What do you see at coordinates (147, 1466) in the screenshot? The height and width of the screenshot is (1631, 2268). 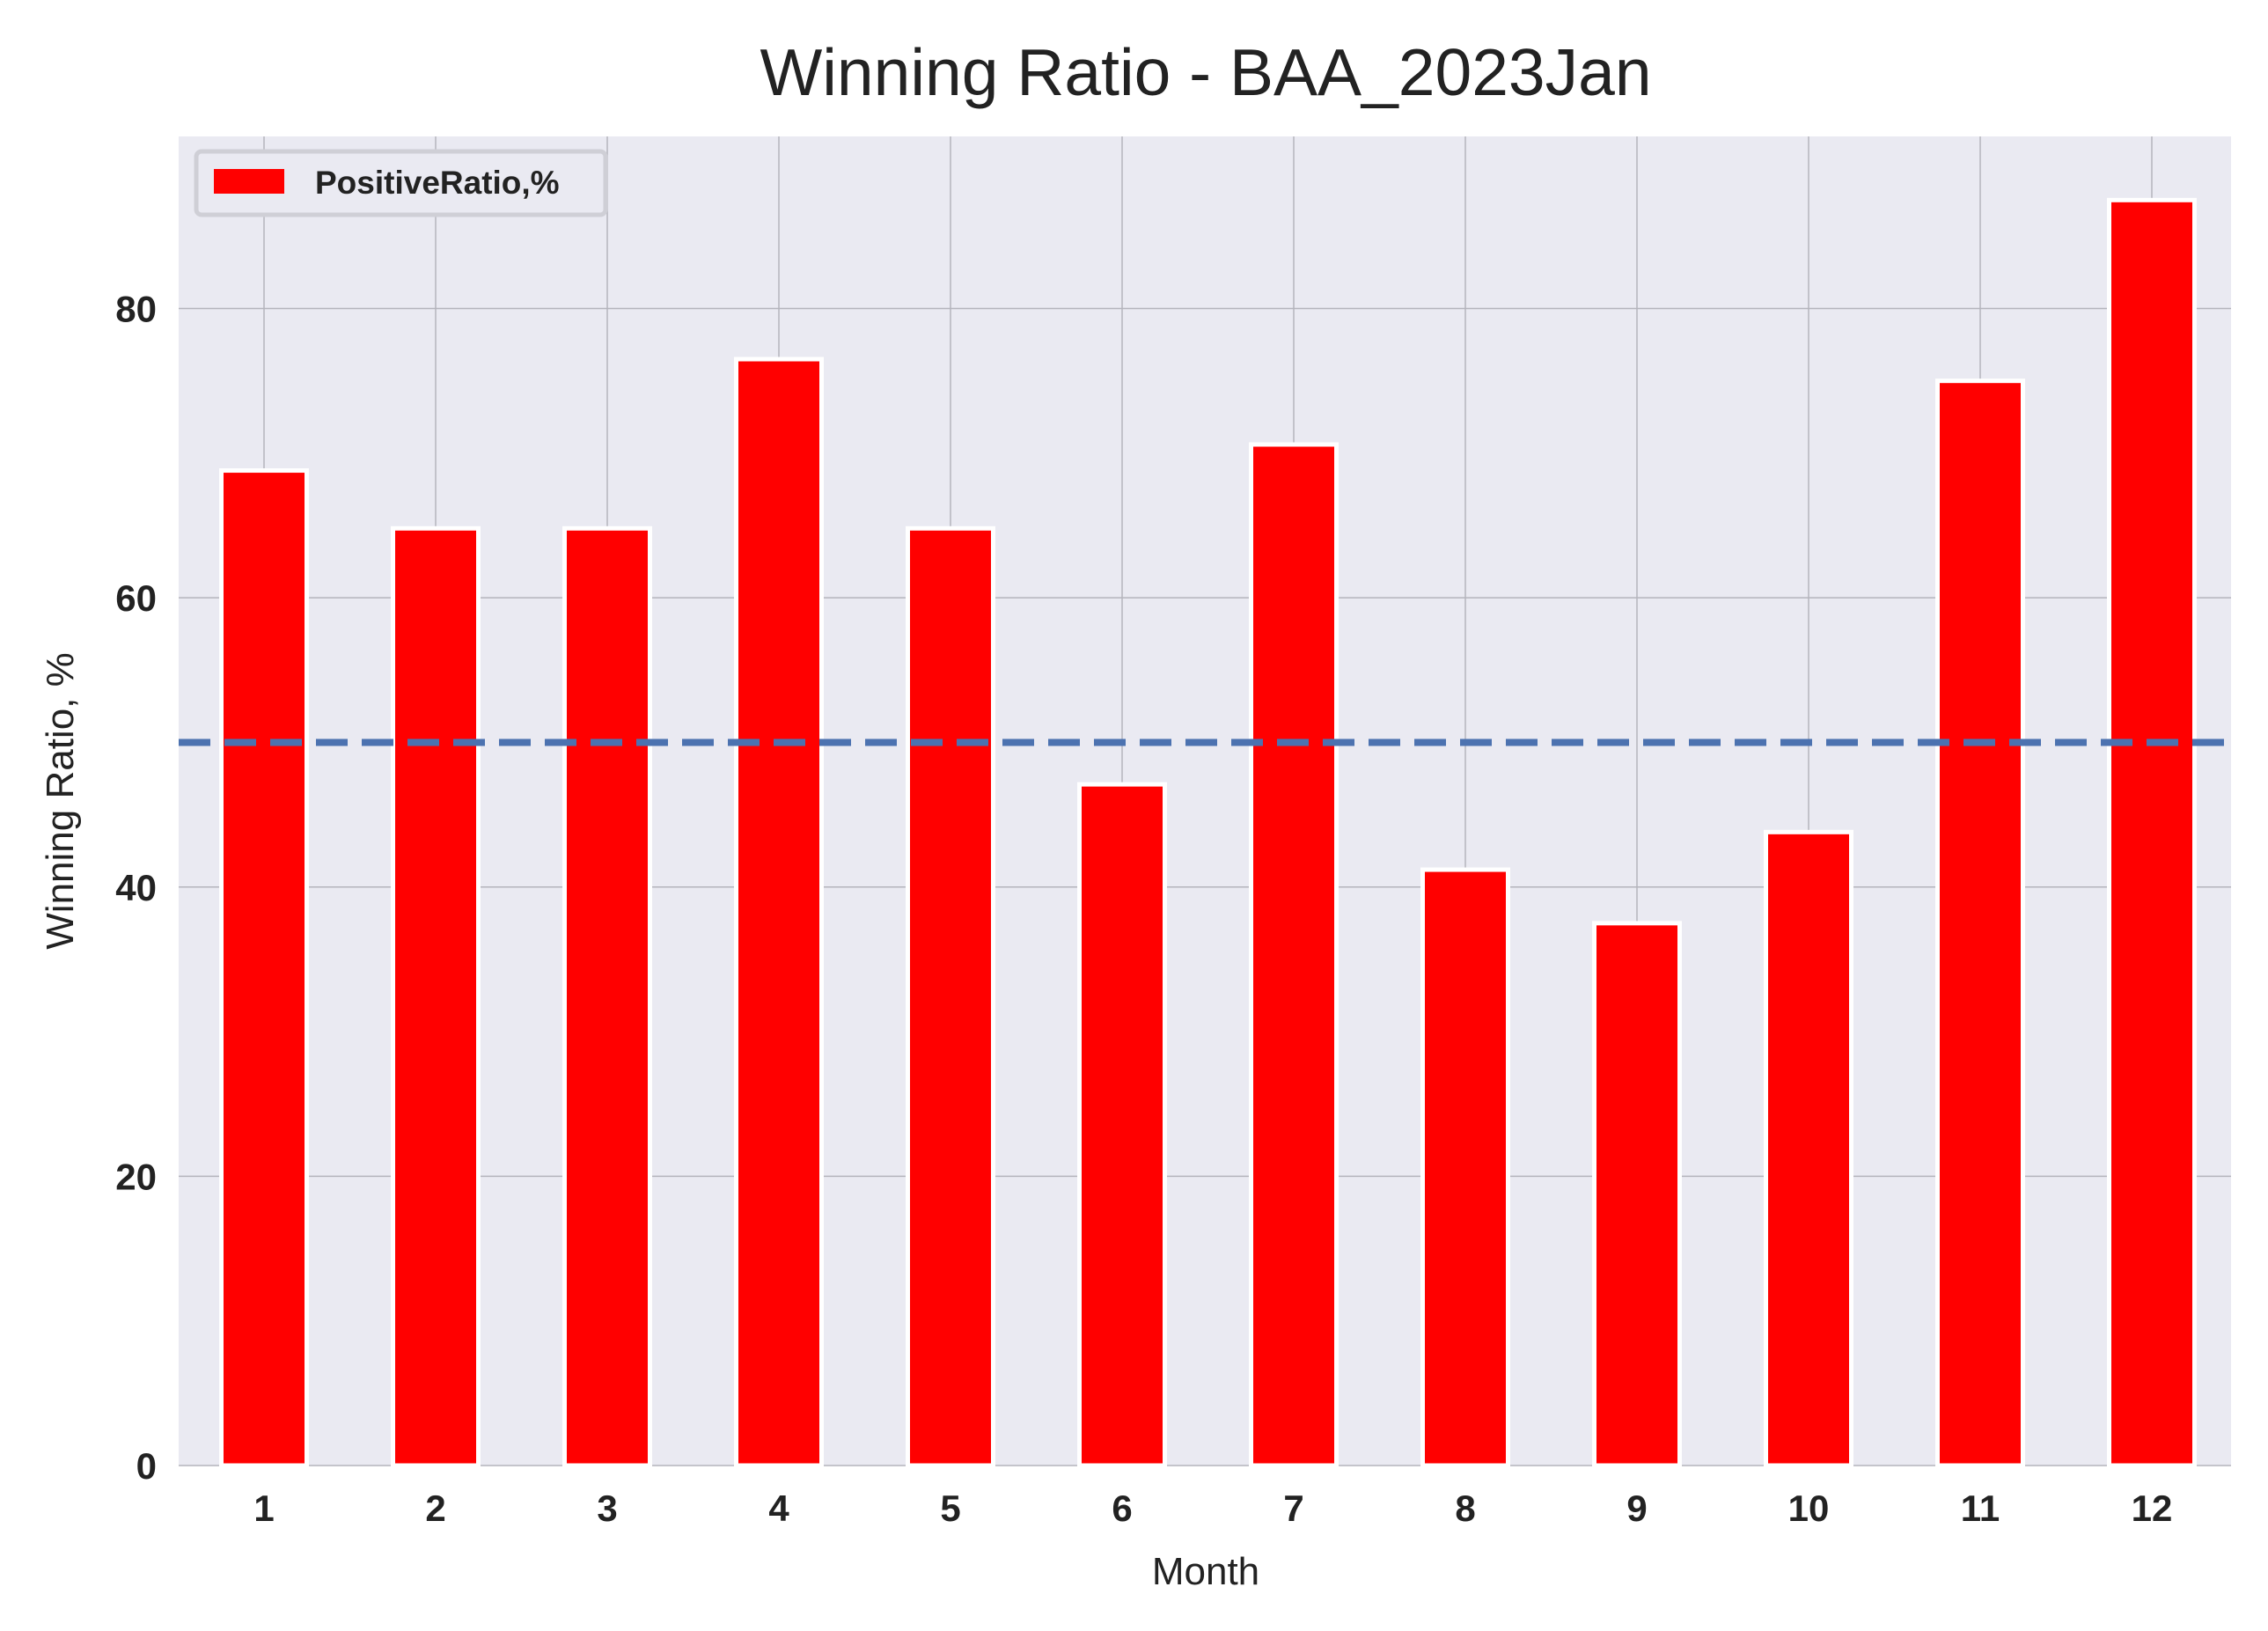 I see `y-tick-label: 0` at bounding box center [147, 1466].